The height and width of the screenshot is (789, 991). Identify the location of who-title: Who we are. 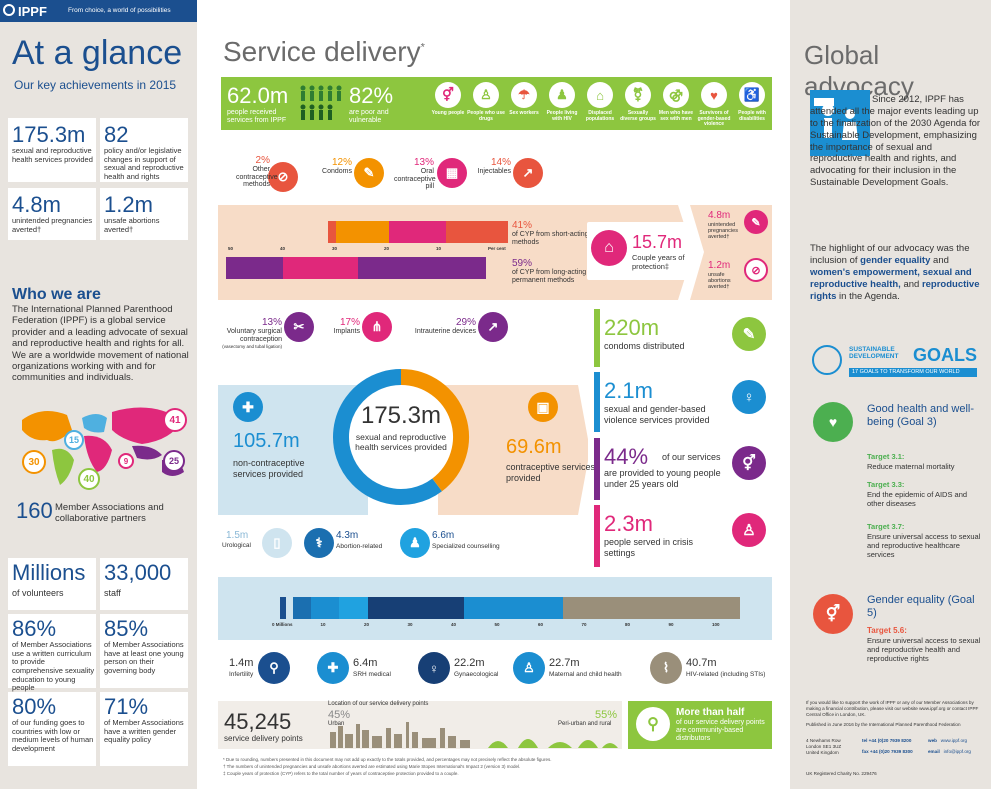
(56, 294).